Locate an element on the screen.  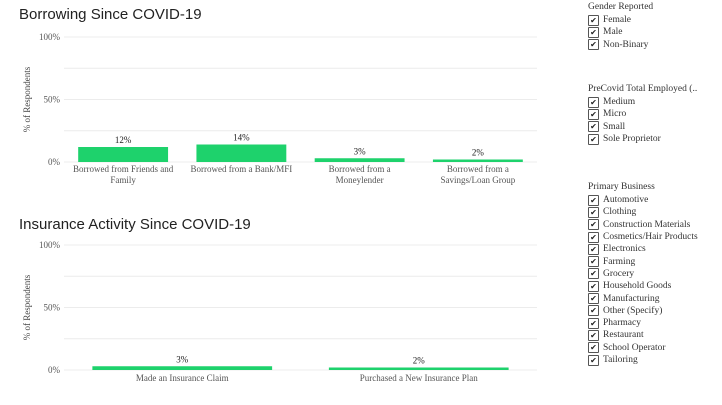
filter-option-label: Clothing is located at coordinates (620, 212).